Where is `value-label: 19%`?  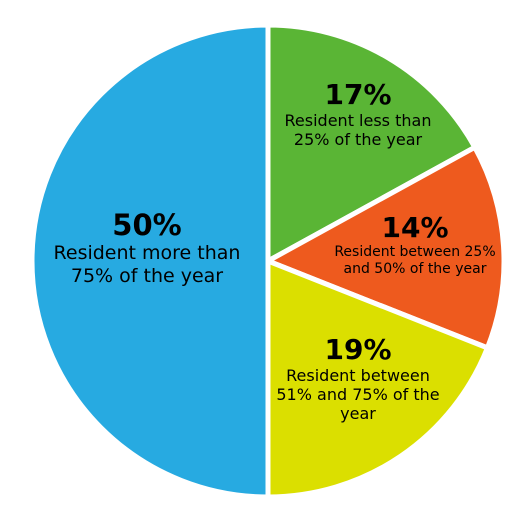
value-label: 19% is located at coordinates (358, 350).